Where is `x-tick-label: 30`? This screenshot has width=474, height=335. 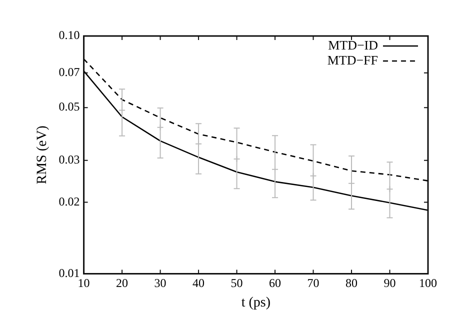
x-tick-label: 30 is located at coordinates (160, 283).